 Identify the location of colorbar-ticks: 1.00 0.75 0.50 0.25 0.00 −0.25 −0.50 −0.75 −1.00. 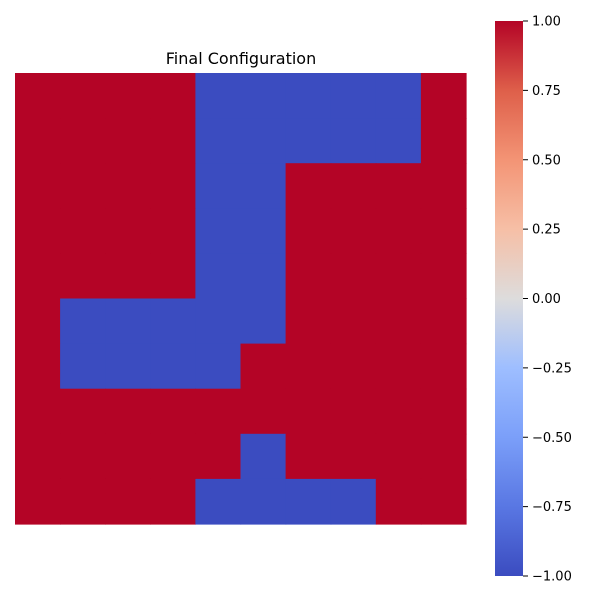
(547, 300).